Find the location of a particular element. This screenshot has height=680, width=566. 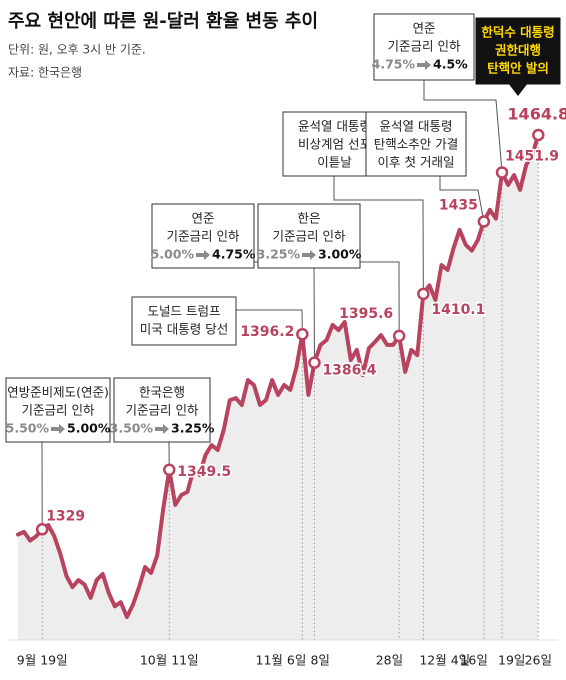

x-tick-label: 26일 is located at coordinates (538, 660).